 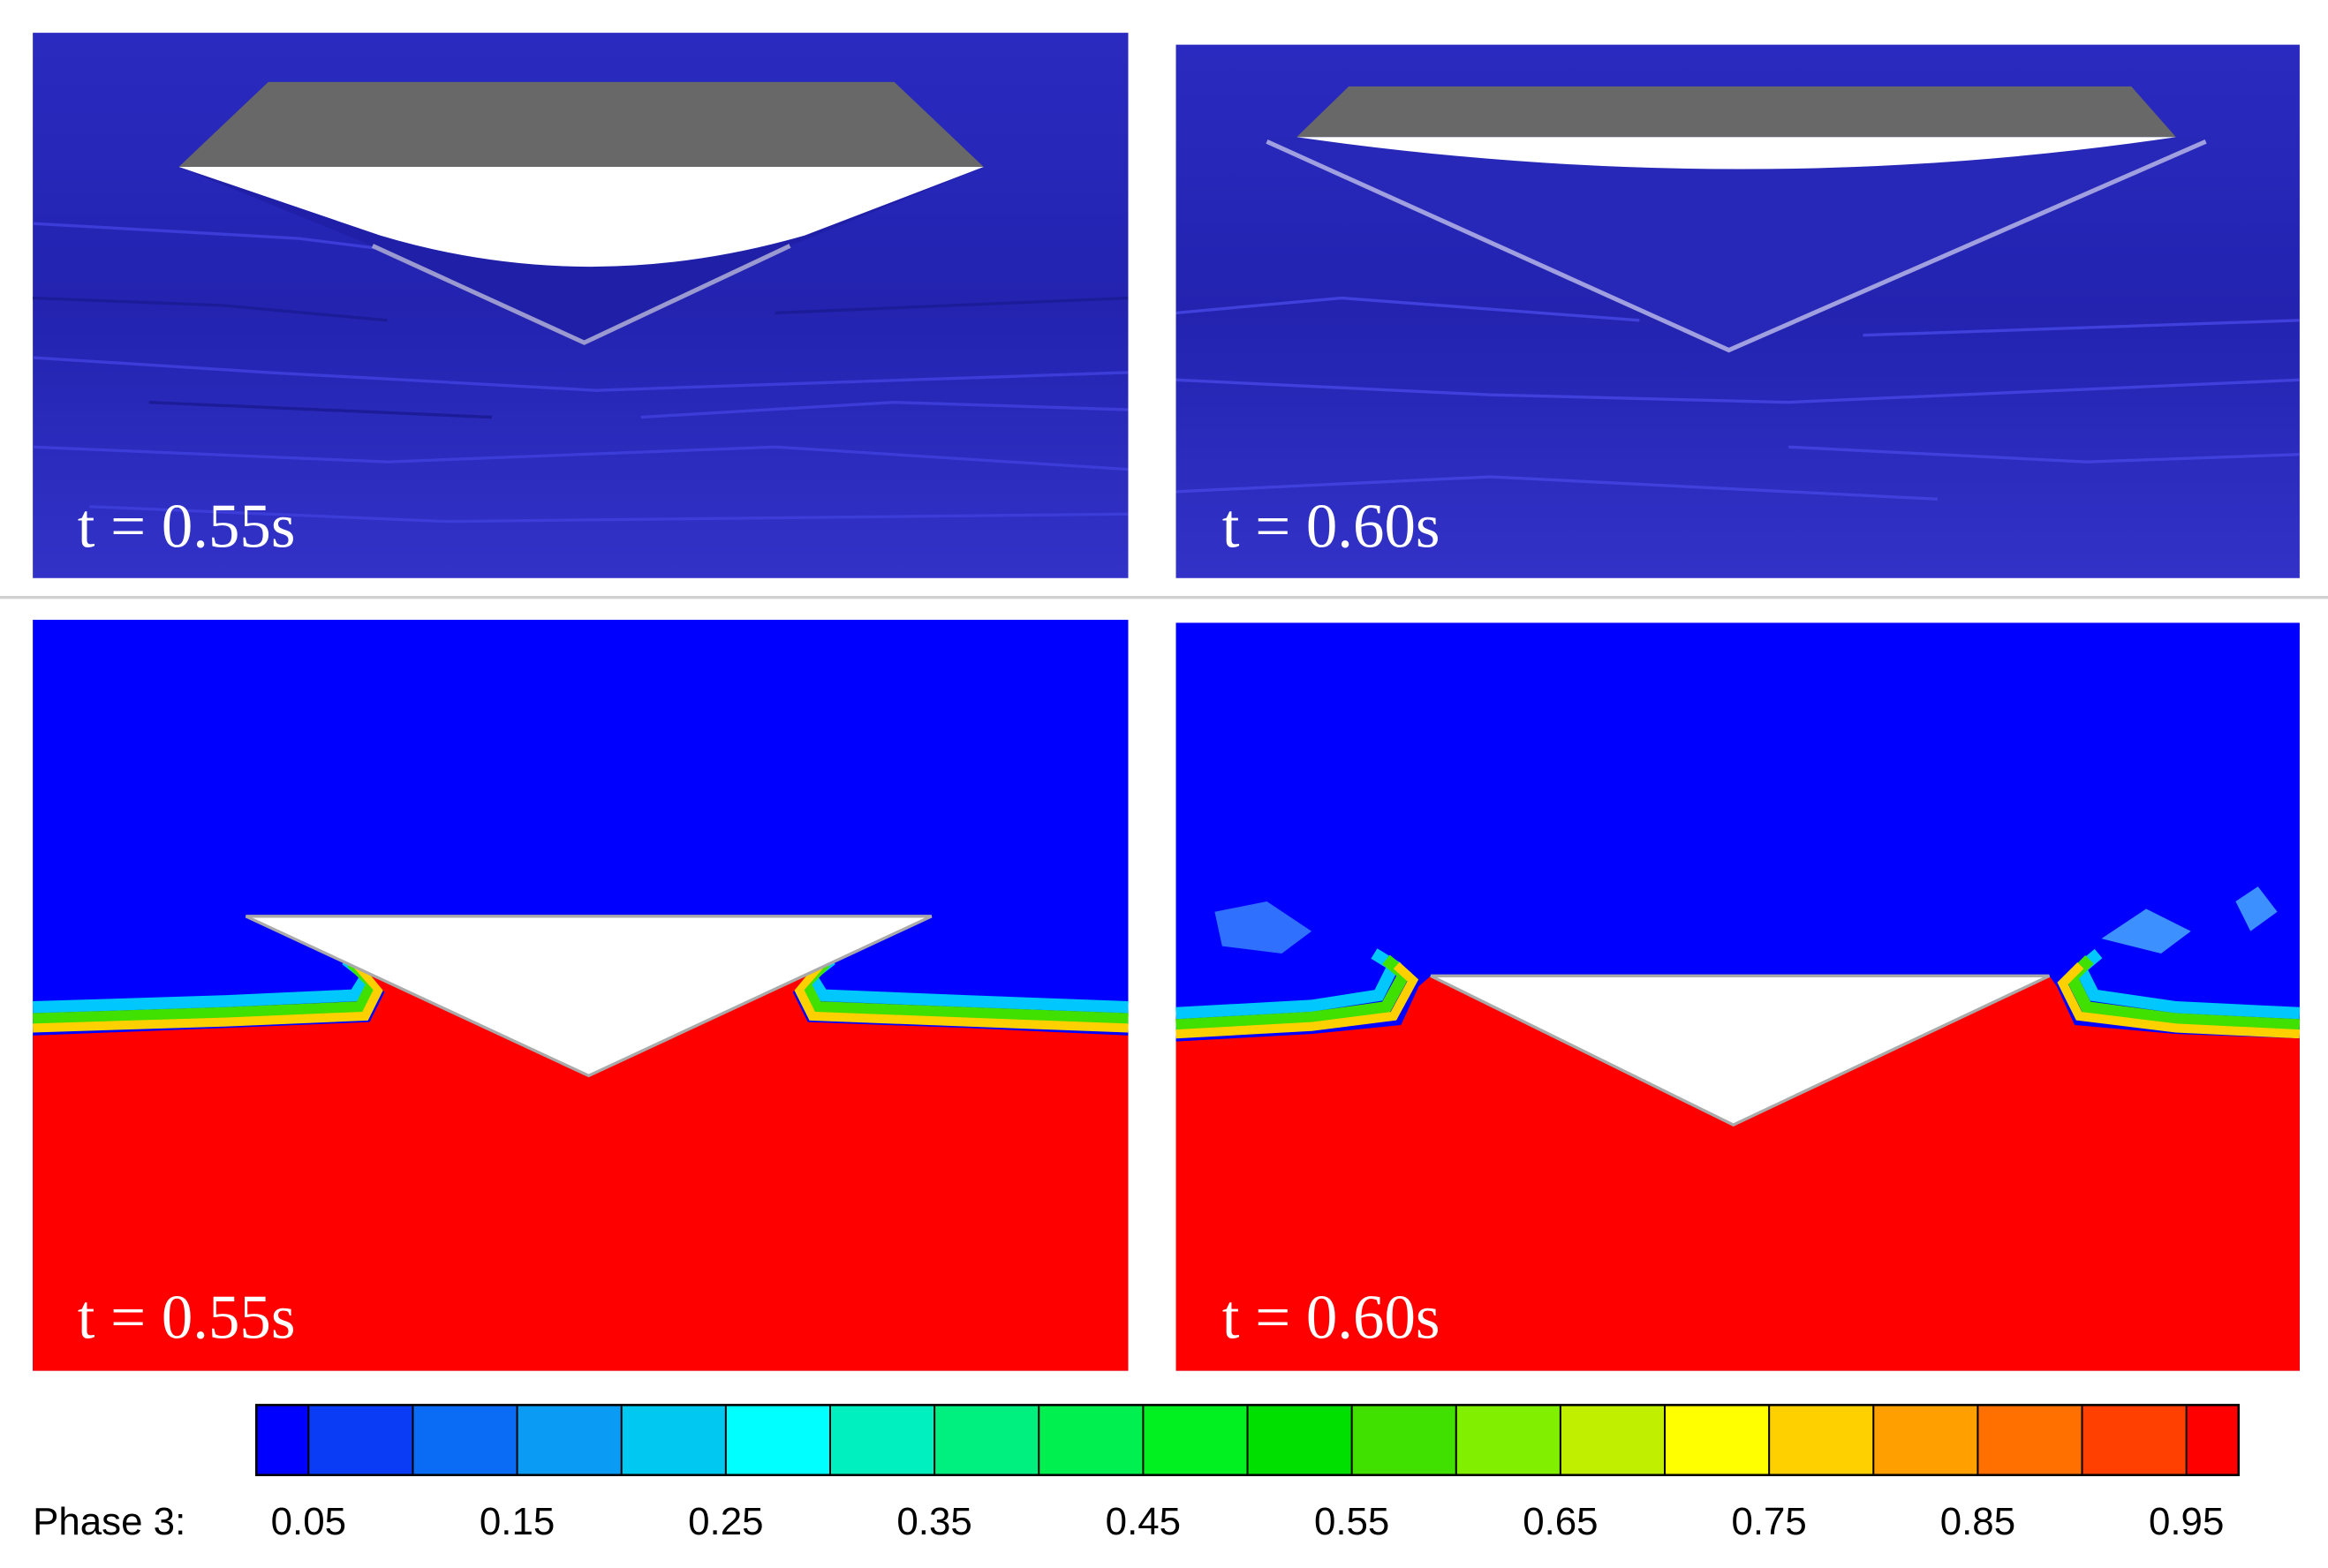 I want to click on tick-label: 0.15, so click(x=517, y=1521).